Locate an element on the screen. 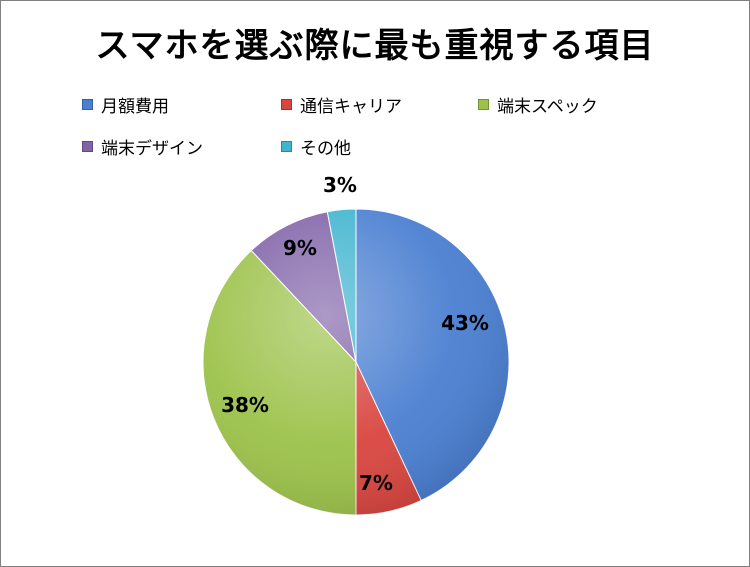 This screenshot has height=567, width=750. legend-item-device-design: 端末デザイン is located at coordinates (142, 146).